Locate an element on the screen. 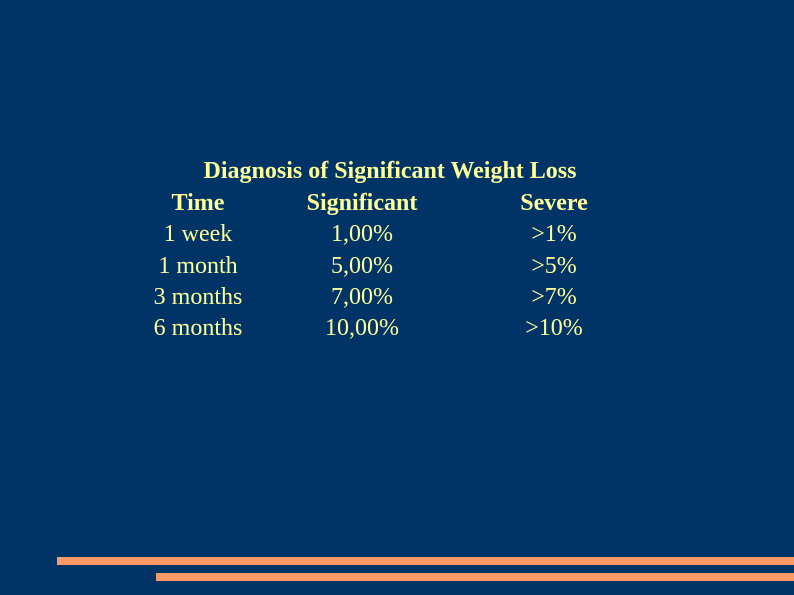 This screenshot has height=595, width=794. table-cell-severe: >10% is located at coordinates (554, 328).